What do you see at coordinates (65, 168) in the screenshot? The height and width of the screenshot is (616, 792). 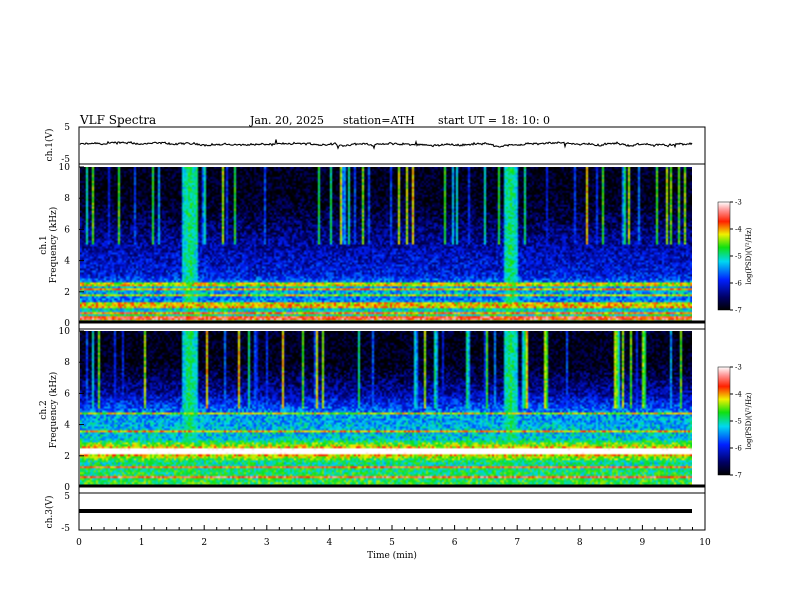 I see `ch1-spec-ytick-label: 10` at bounding box center [65, 168].